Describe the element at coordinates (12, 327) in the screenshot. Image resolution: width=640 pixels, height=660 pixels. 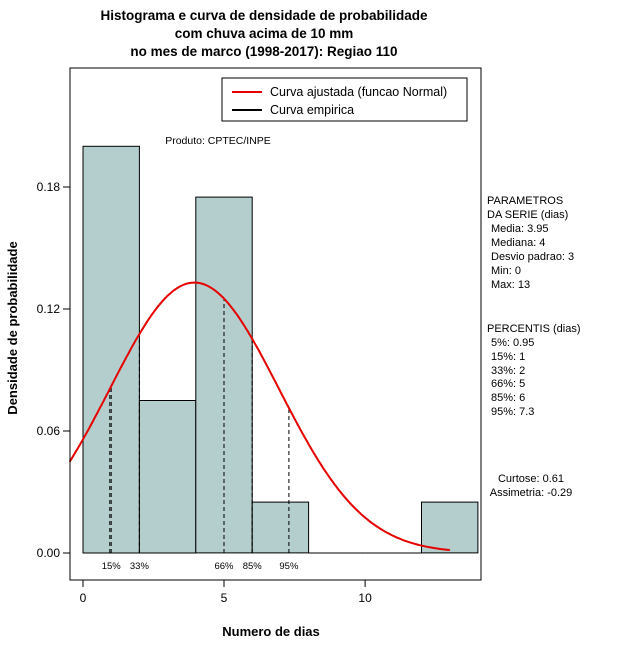
I see `y-axis-title: Densidade de probabilidade` at that location.